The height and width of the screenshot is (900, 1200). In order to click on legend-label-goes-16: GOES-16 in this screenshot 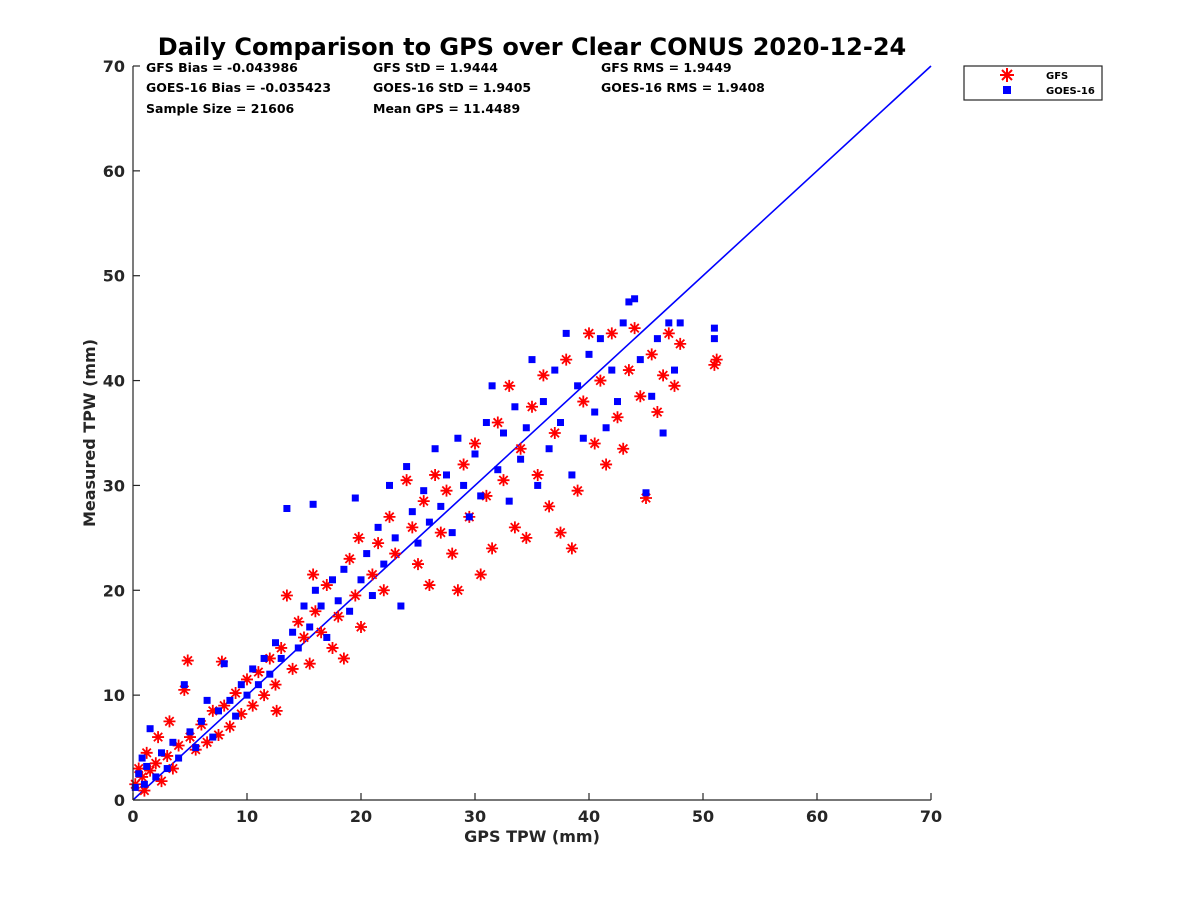, I will do `click(1070, 91)`.